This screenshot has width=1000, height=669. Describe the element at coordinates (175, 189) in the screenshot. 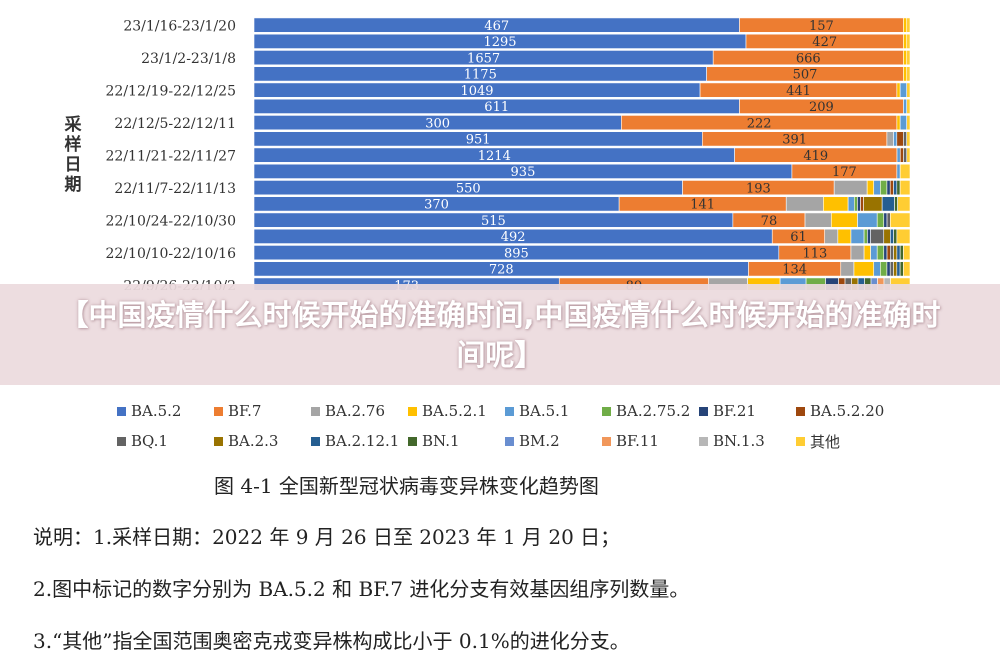

I see `y-tick-label: 22/11/7-22/11/13` at that location.